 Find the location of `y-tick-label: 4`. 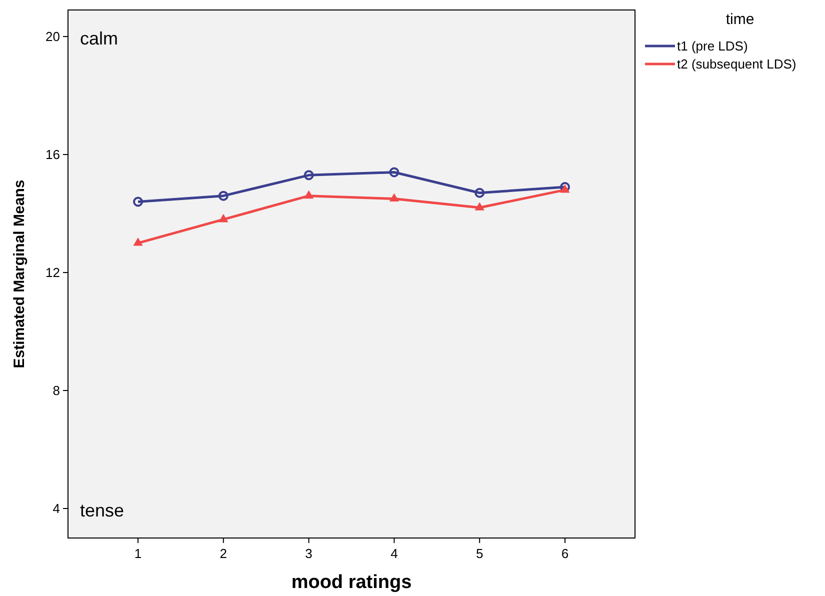

y-tick-label: 4 is located at coordinates (56, 508).